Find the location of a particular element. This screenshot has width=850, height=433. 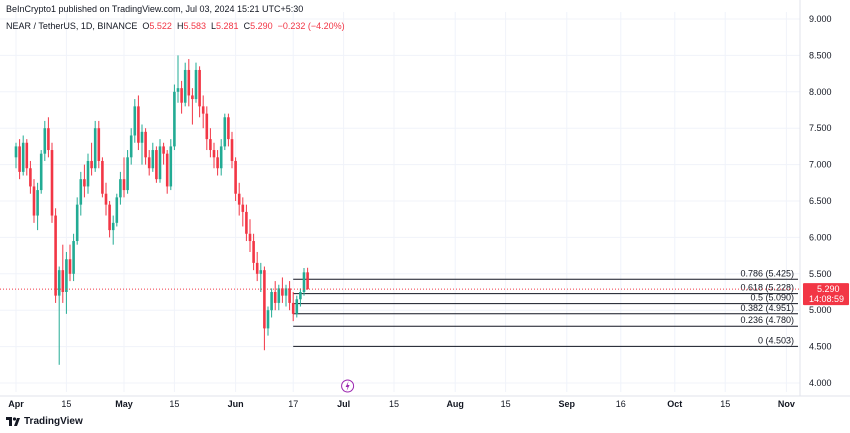

close-value: 5.290 is located at coordinates (261, 26).